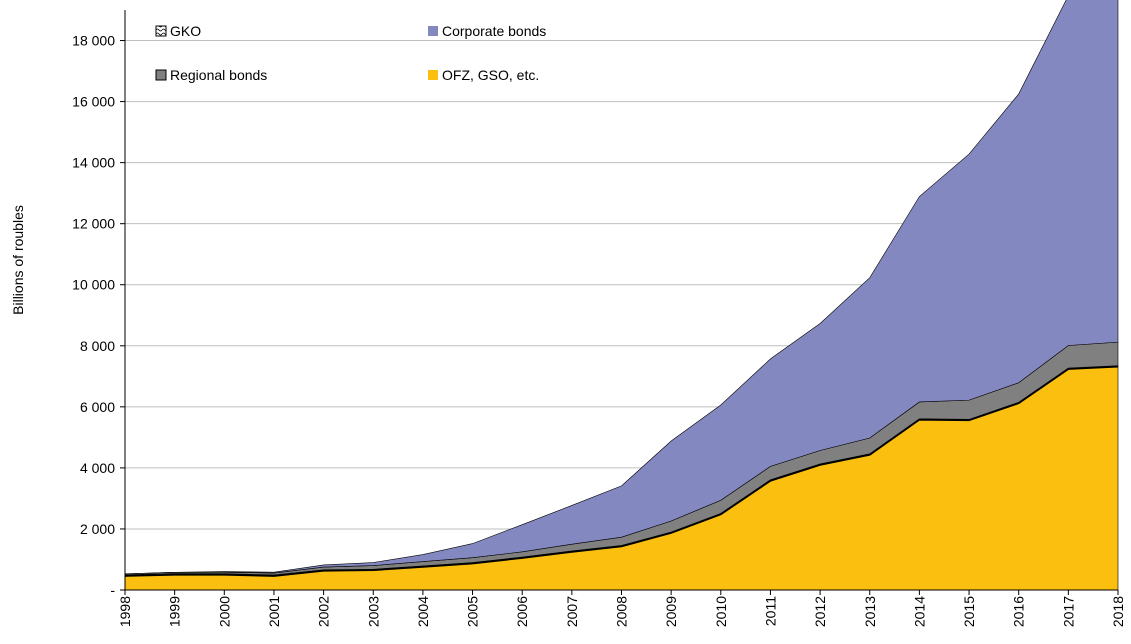  I want to click on x-tick-label: 2010, so click(721, 611).